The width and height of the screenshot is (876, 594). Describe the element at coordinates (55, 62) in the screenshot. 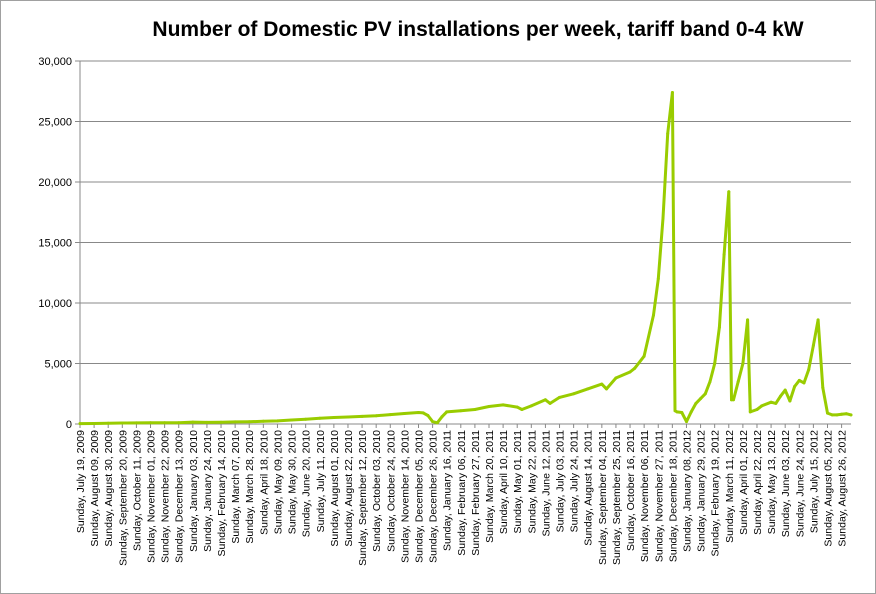

I see `y-tick-label: 30,000` at that location.